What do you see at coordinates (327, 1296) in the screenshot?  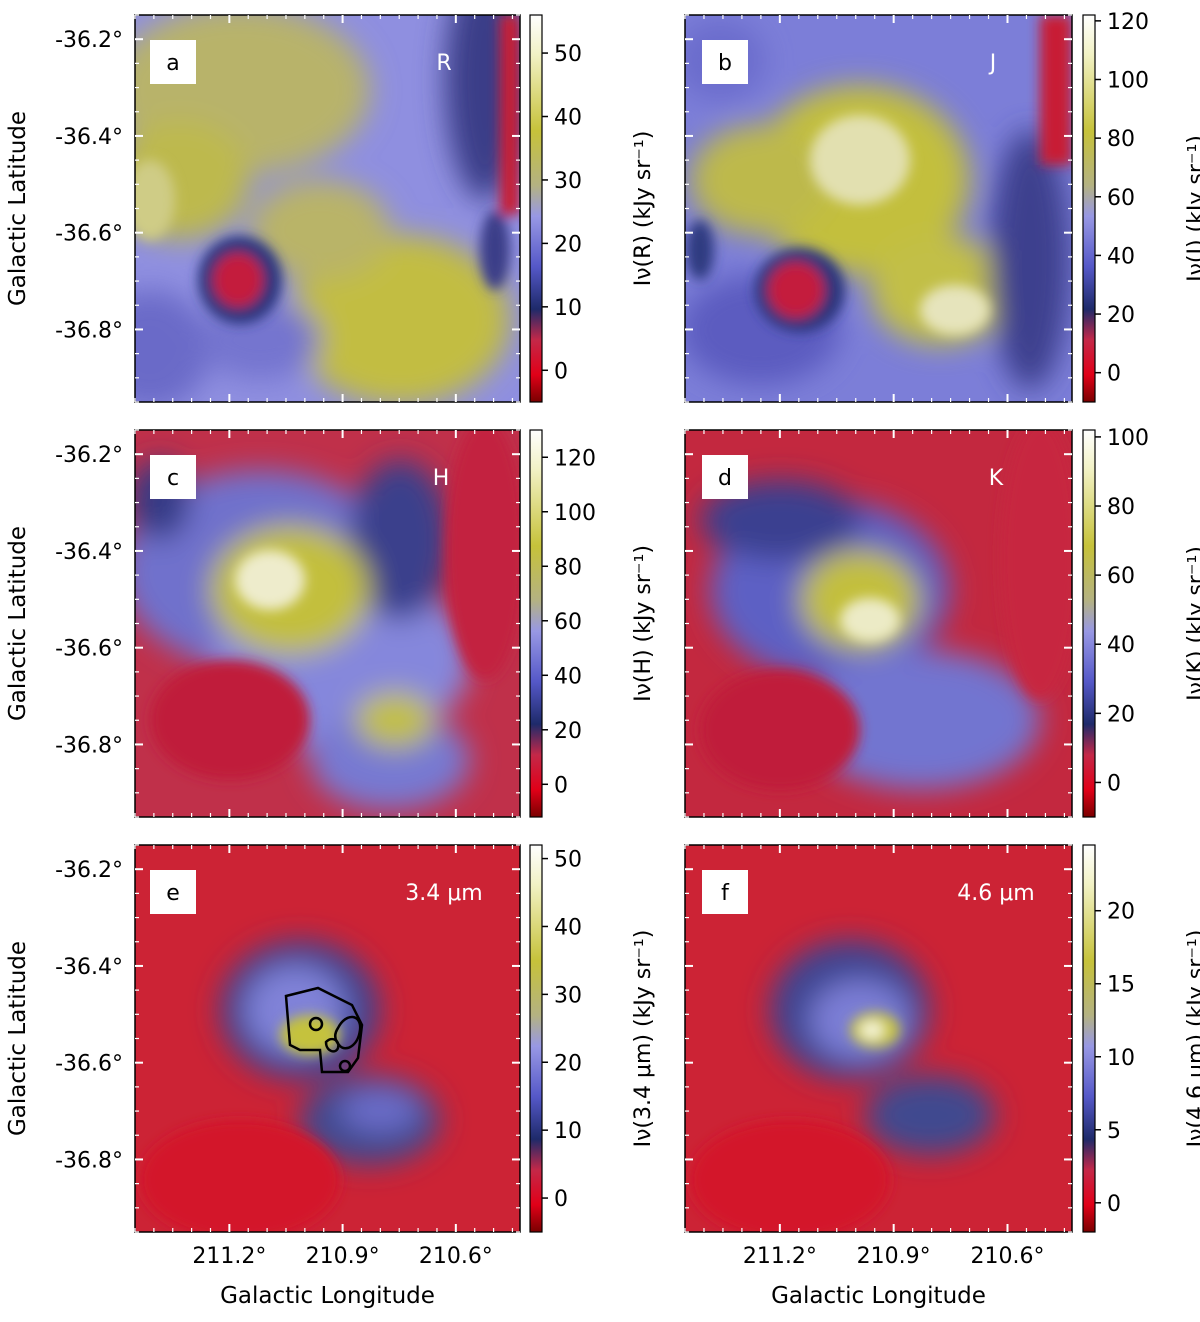 I see `x-axis-title: Galactic Longitude` at bounding box center [327, 1296].